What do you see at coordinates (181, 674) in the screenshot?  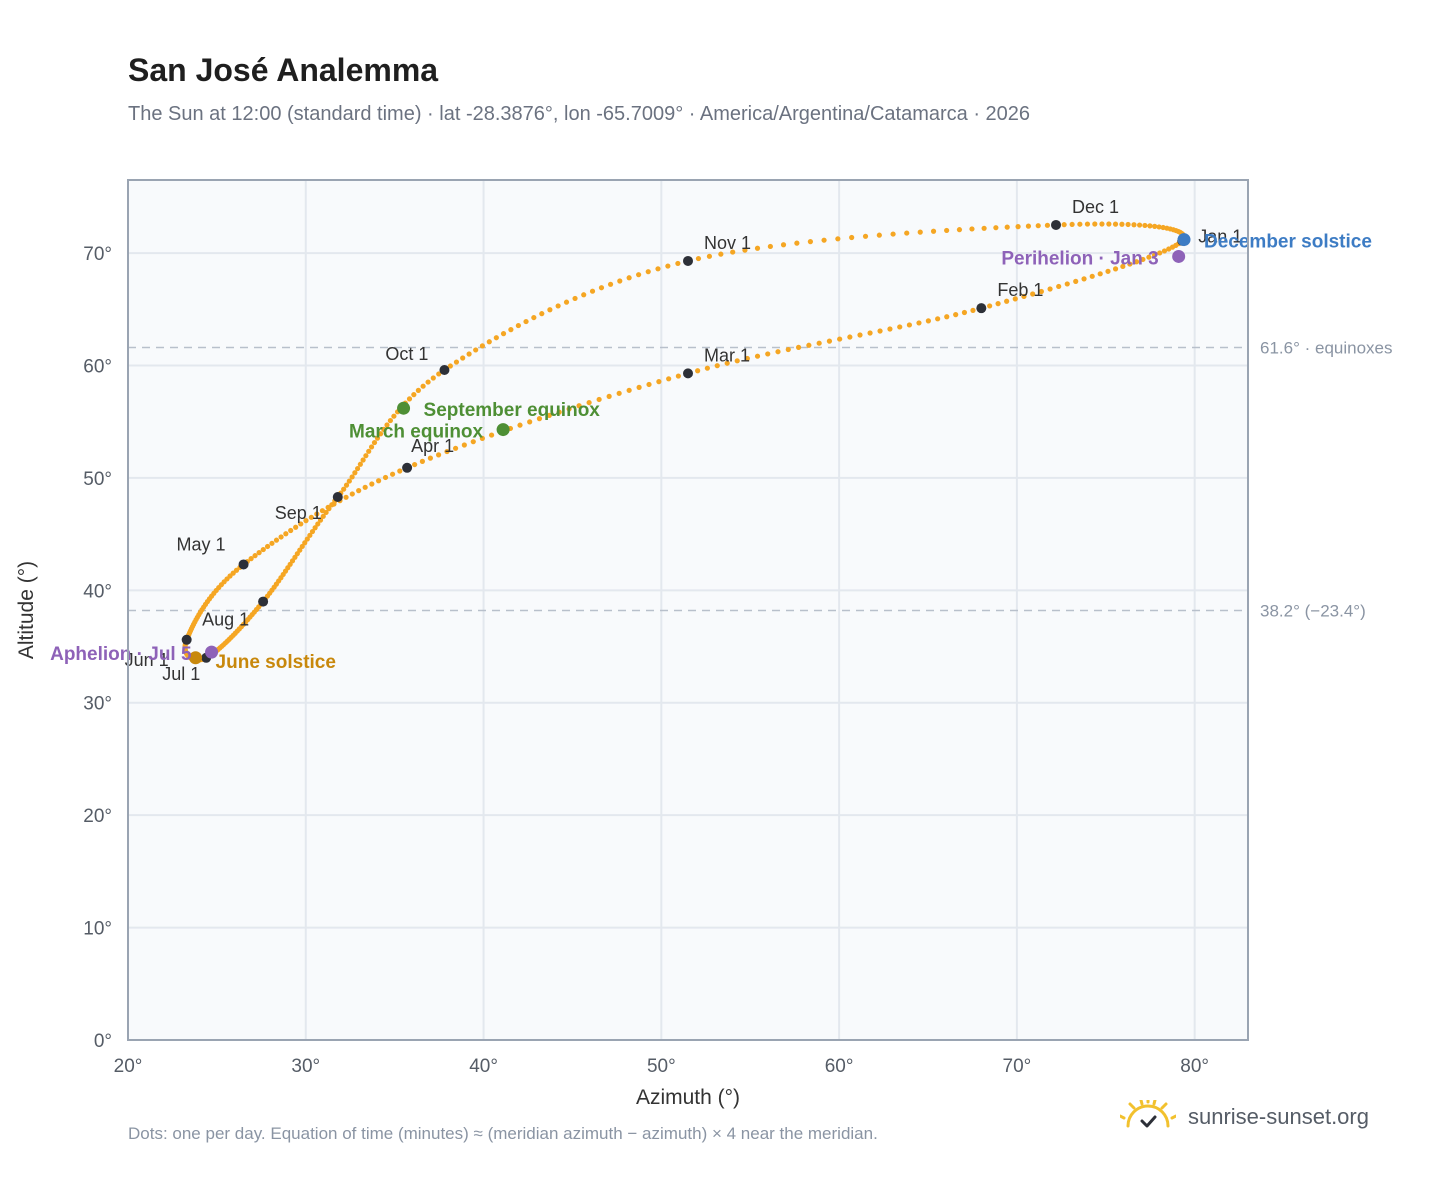 I see `month-label: Jul 1` at bounding box center [181, 674].